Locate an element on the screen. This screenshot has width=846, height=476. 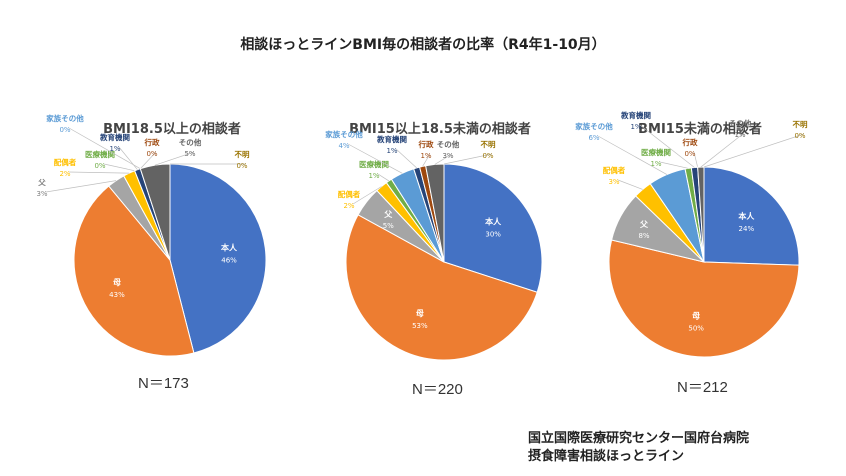
slice-value-label: 24% is located at coordinates (747, 229).